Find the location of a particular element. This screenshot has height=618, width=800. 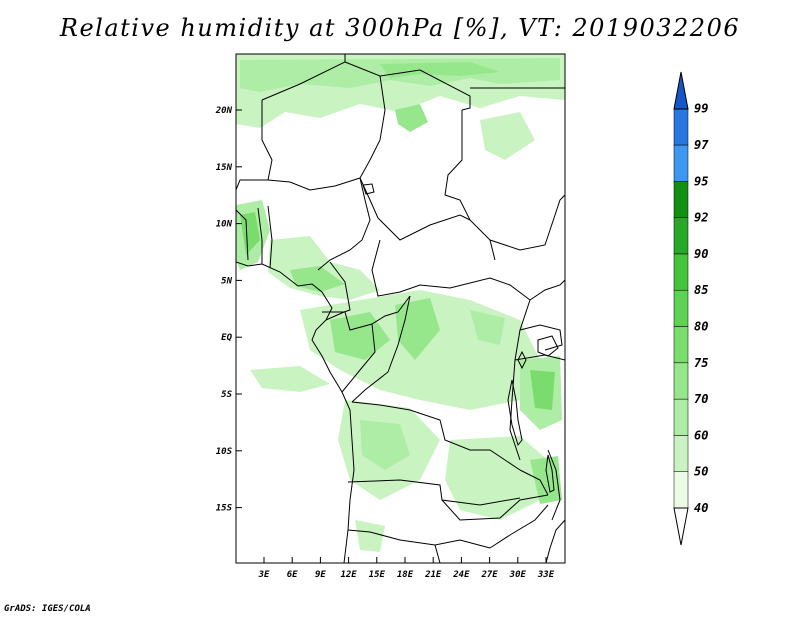

coastline-east is located at coordinates (555, 541).